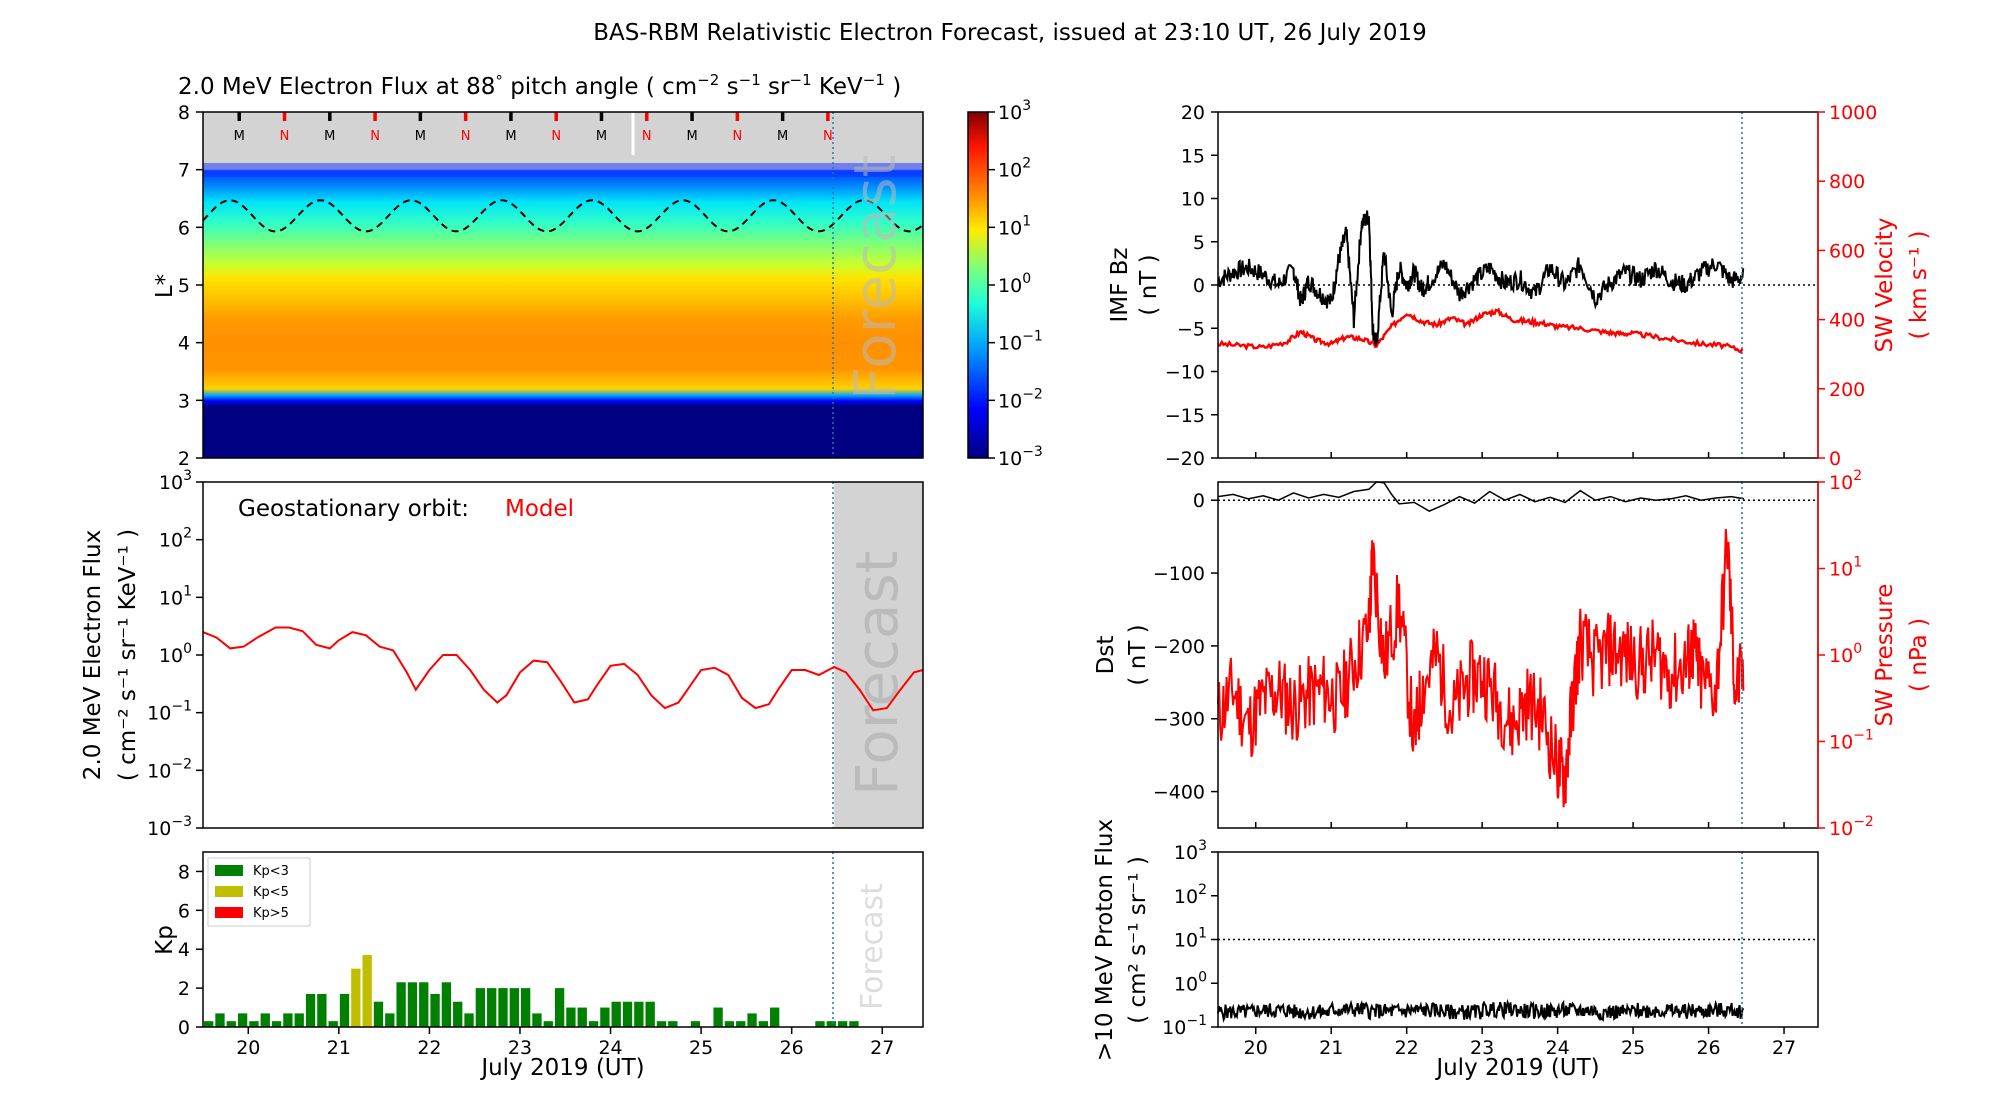 The width and height of the screenshot is (2000, 1100). I want to click on imf-ytick-label: 10, so click(1193, 200).